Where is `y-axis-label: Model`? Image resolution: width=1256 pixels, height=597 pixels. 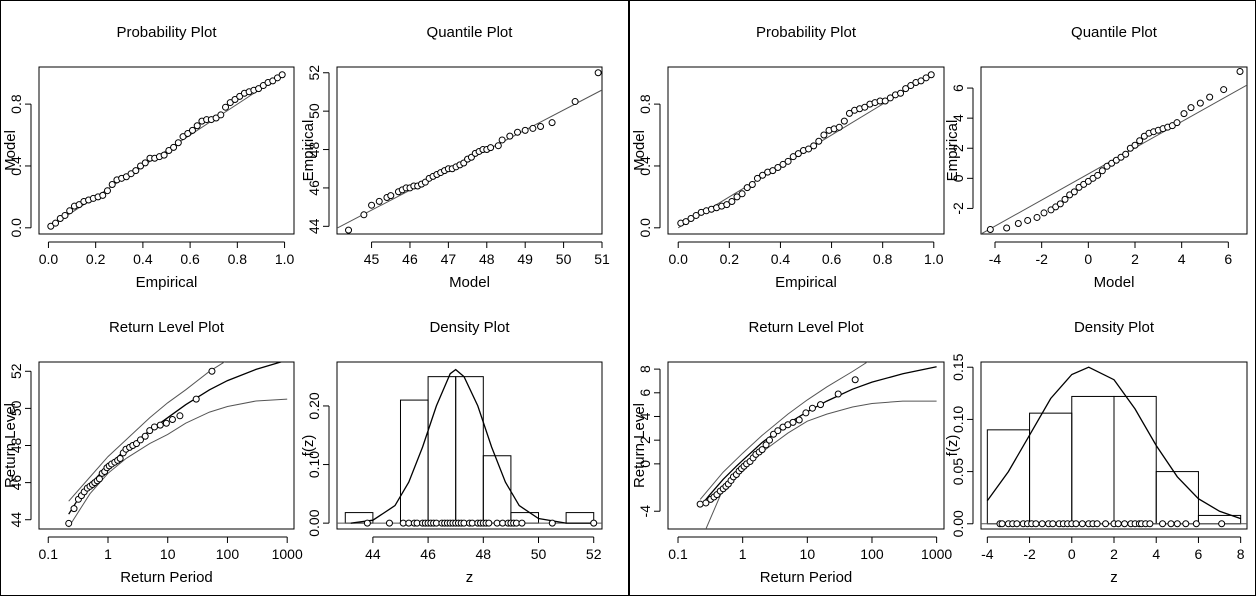 y-axis-label: Model is located at coordinates (10, 150).